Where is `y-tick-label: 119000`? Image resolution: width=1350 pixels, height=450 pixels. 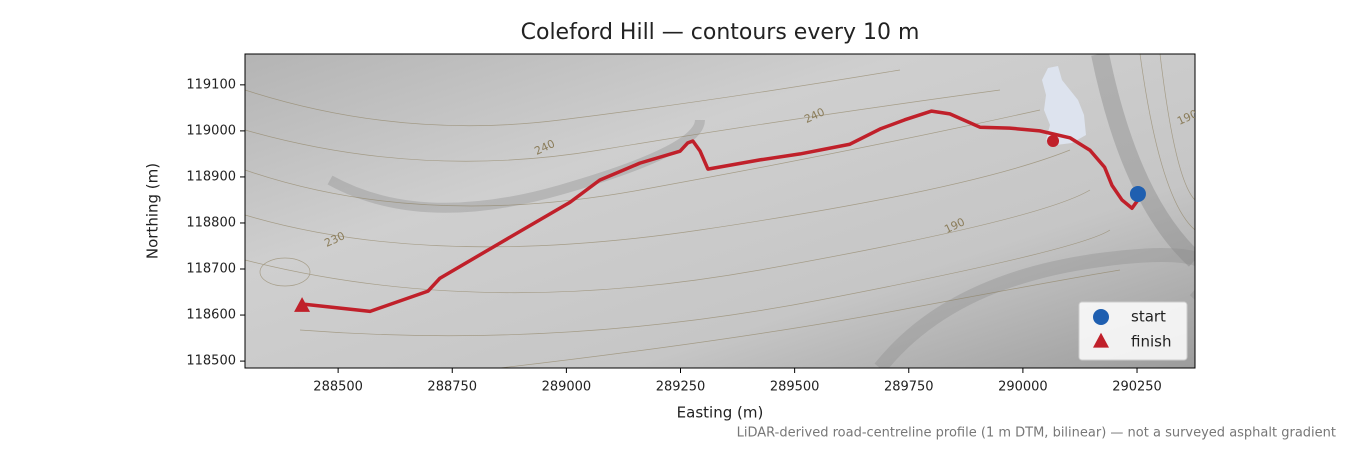 y-tick-label: 119000 is located at coordinates (211, 130).